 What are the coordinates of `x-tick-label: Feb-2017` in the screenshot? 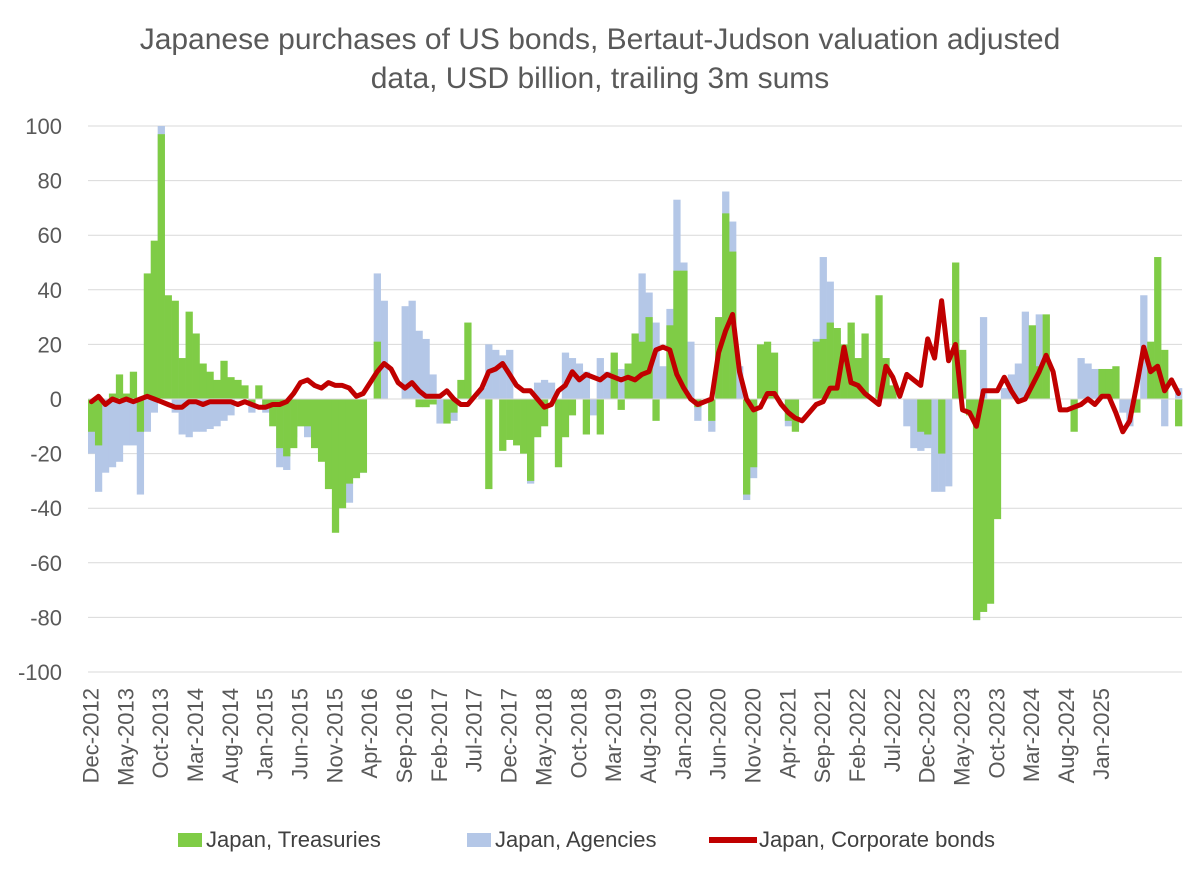 It's located at (439, 735).